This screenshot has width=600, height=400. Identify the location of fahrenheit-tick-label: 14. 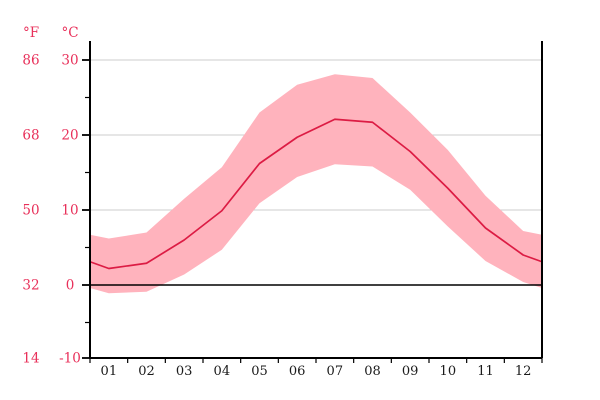
(30, 359).